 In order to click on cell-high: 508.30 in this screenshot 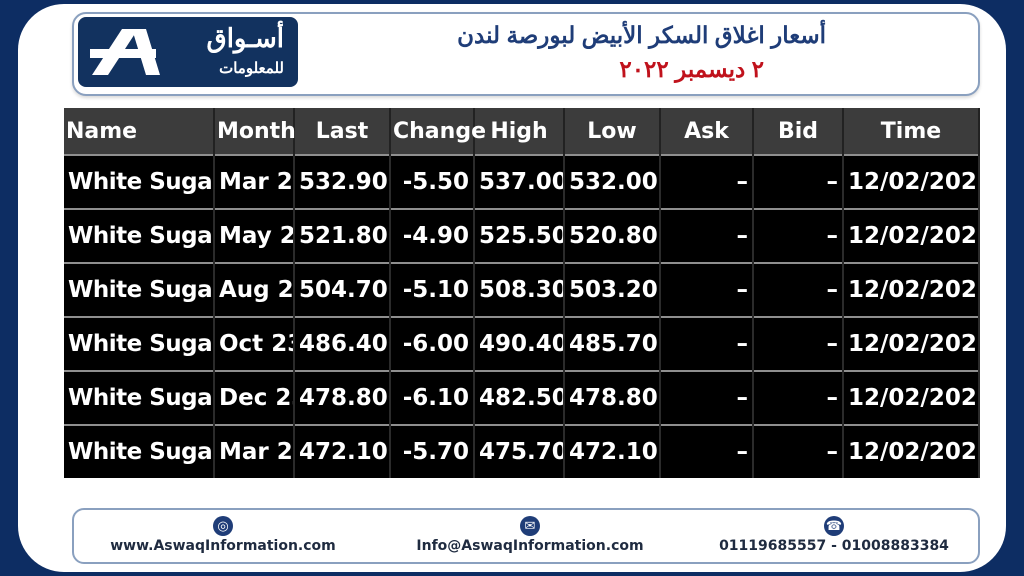, I will do `click(519, 289)`.